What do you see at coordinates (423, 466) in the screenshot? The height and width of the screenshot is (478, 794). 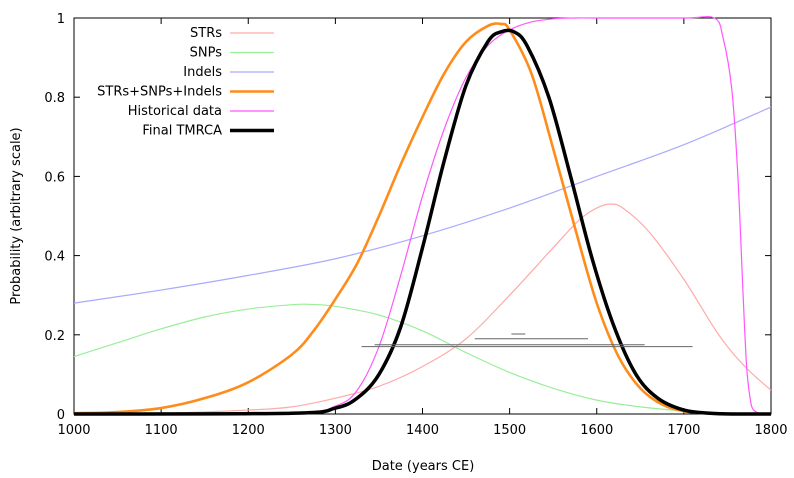 I see `x-axis-title: Date (years CE)` at bounding box center [423, 466].